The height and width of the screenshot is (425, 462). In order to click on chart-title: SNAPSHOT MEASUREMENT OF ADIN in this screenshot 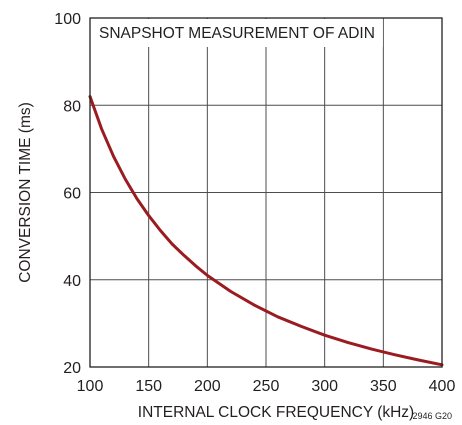, I will do `click(237, 33)`.